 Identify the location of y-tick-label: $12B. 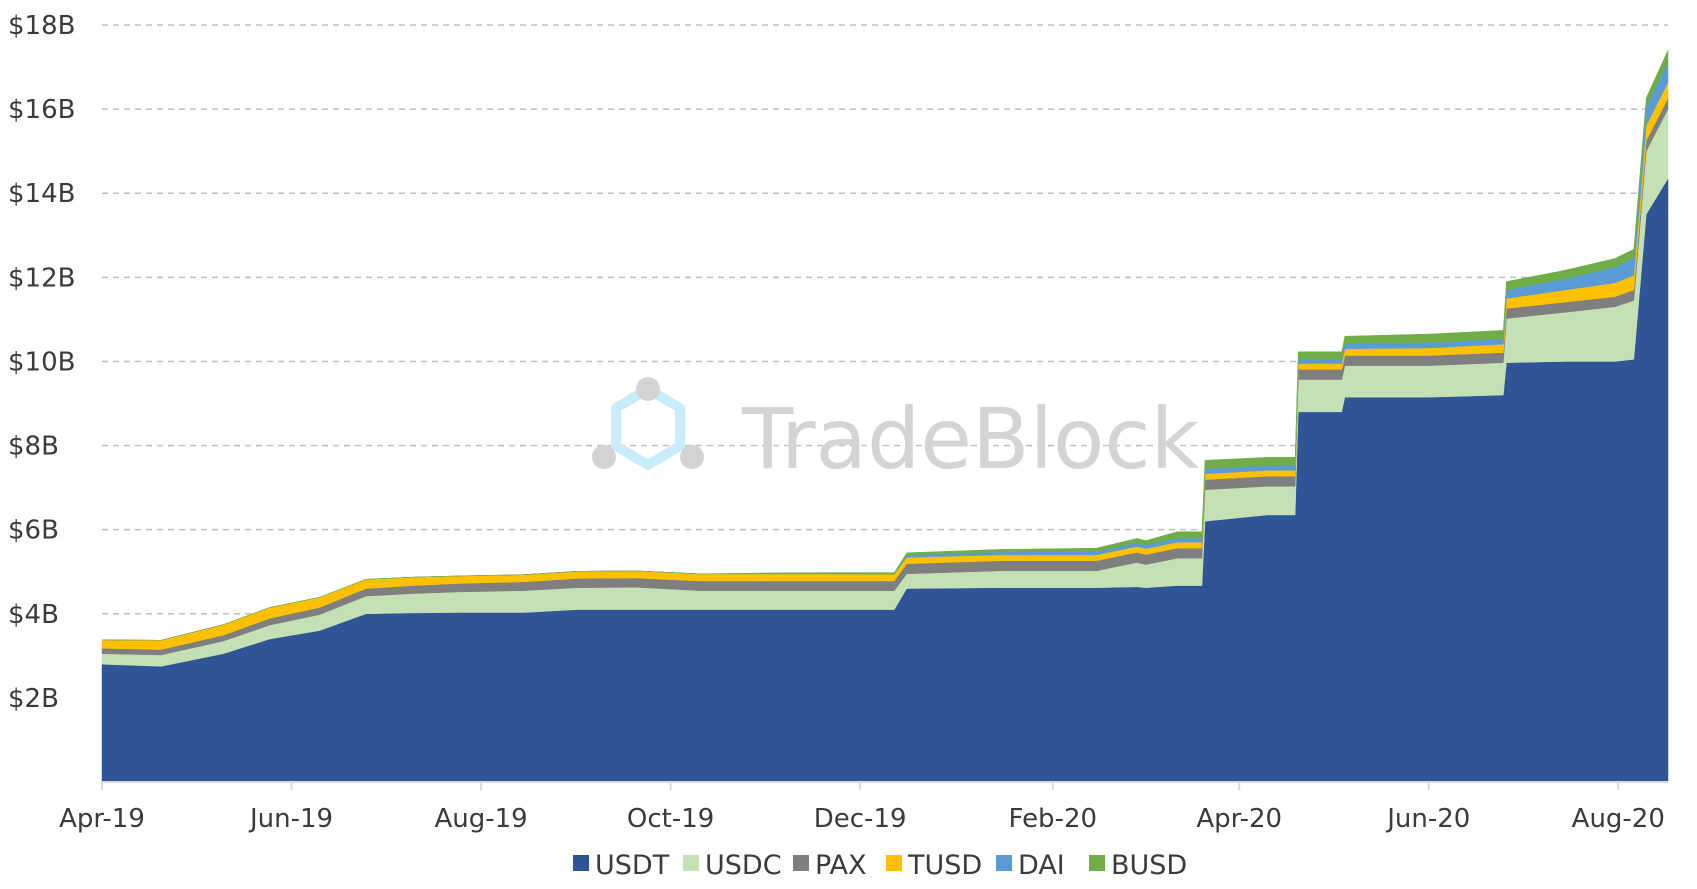
(41, 278).